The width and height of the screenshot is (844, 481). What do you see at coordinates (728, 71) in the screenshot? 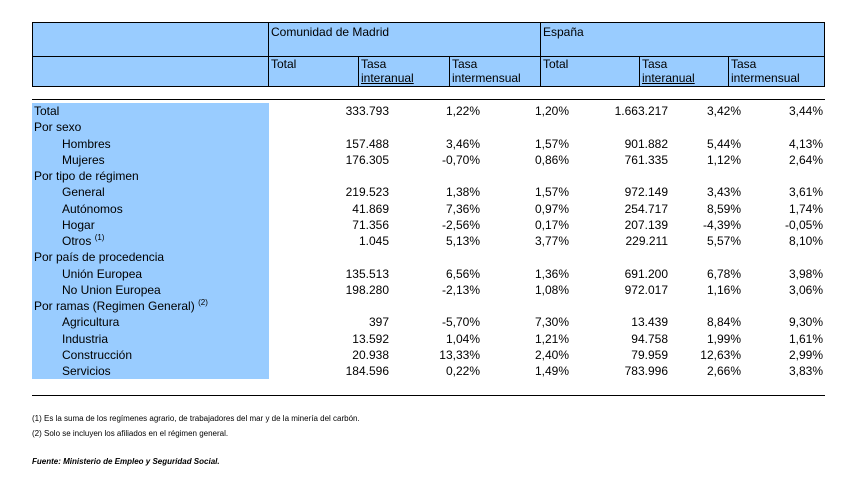
I see `separator-col6` at bounding box center [728, 71].